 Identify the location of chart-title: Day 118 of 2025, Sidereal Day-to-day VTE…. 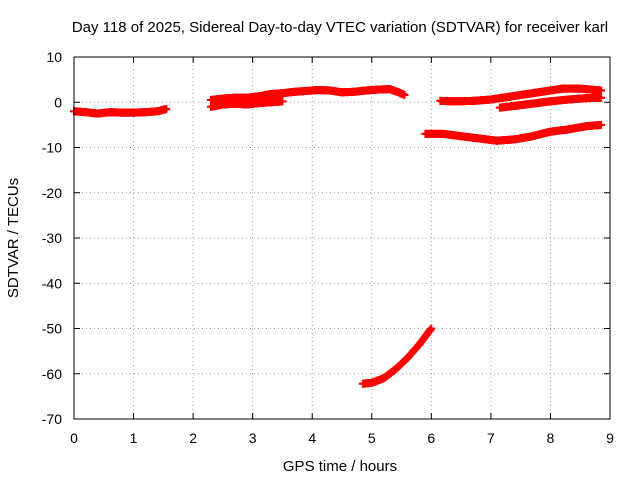
(340, 27).